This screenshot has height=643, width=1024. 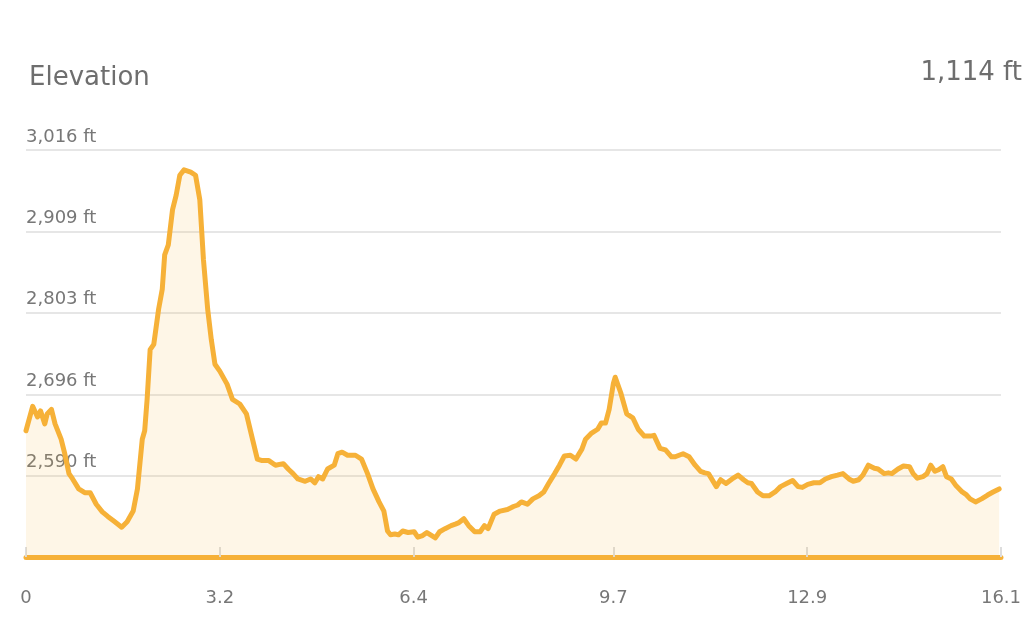 What do you see at coordinates (61, 217) in the screenshot?
I see `y-tick-label: 2,909 ft` at bounding box center [61, 217].